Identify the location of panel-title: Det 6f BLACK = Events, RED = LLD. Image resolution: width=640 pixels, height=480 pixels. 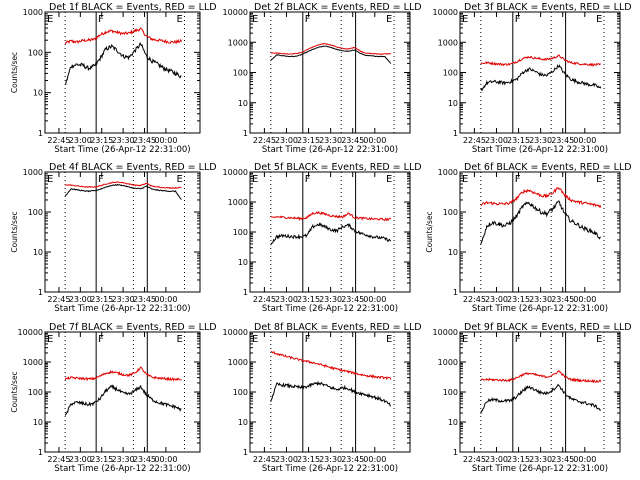
(548, 167).